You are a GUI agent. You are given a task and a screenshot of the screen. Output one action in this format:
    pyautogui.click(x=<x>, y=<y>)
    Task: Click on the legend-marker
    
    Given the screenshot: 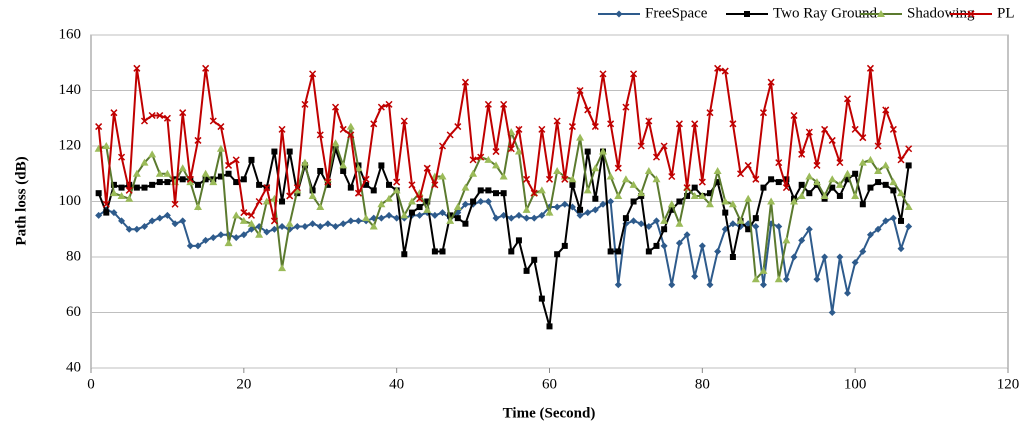 What is the action you would take?
    pyautogui.click(x=747, y=14)
    